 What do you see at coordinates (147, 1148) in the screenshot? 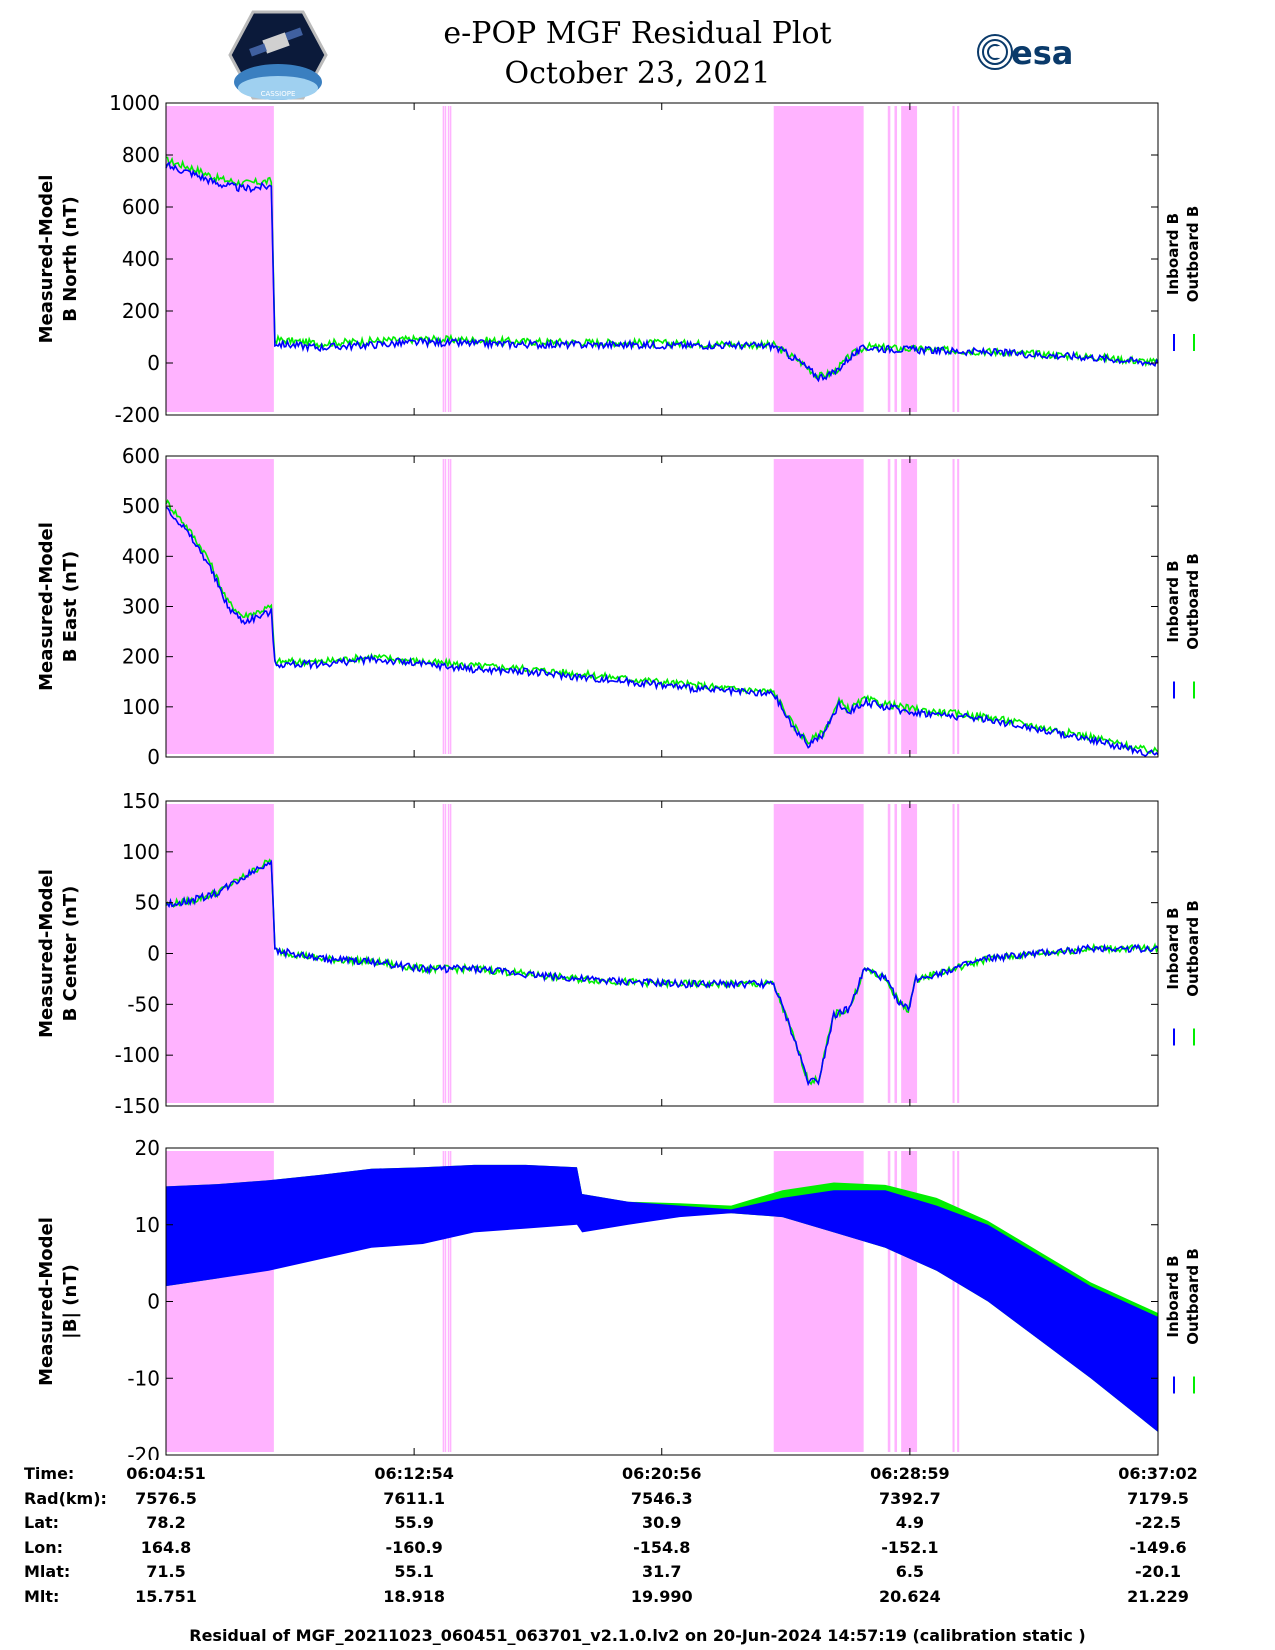
I see `y-tick-label: 20` at bounding box center [147, 1148].